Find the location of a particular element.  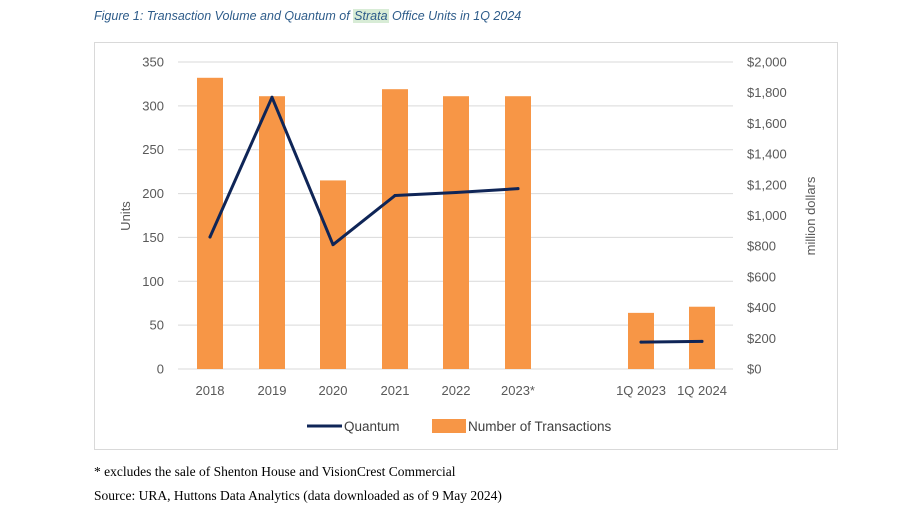

y-tick-label: 300 is located at coordinates (153, 105).